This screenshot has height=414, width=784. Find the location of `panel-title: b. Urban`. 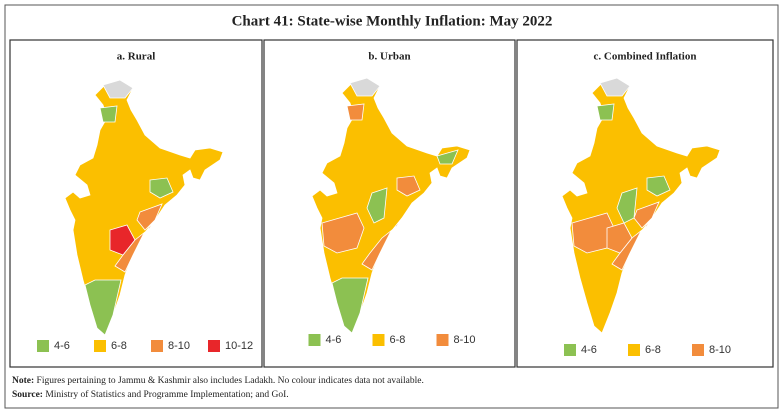

panel-title: b. Urban is located at coordinates (389, 57).